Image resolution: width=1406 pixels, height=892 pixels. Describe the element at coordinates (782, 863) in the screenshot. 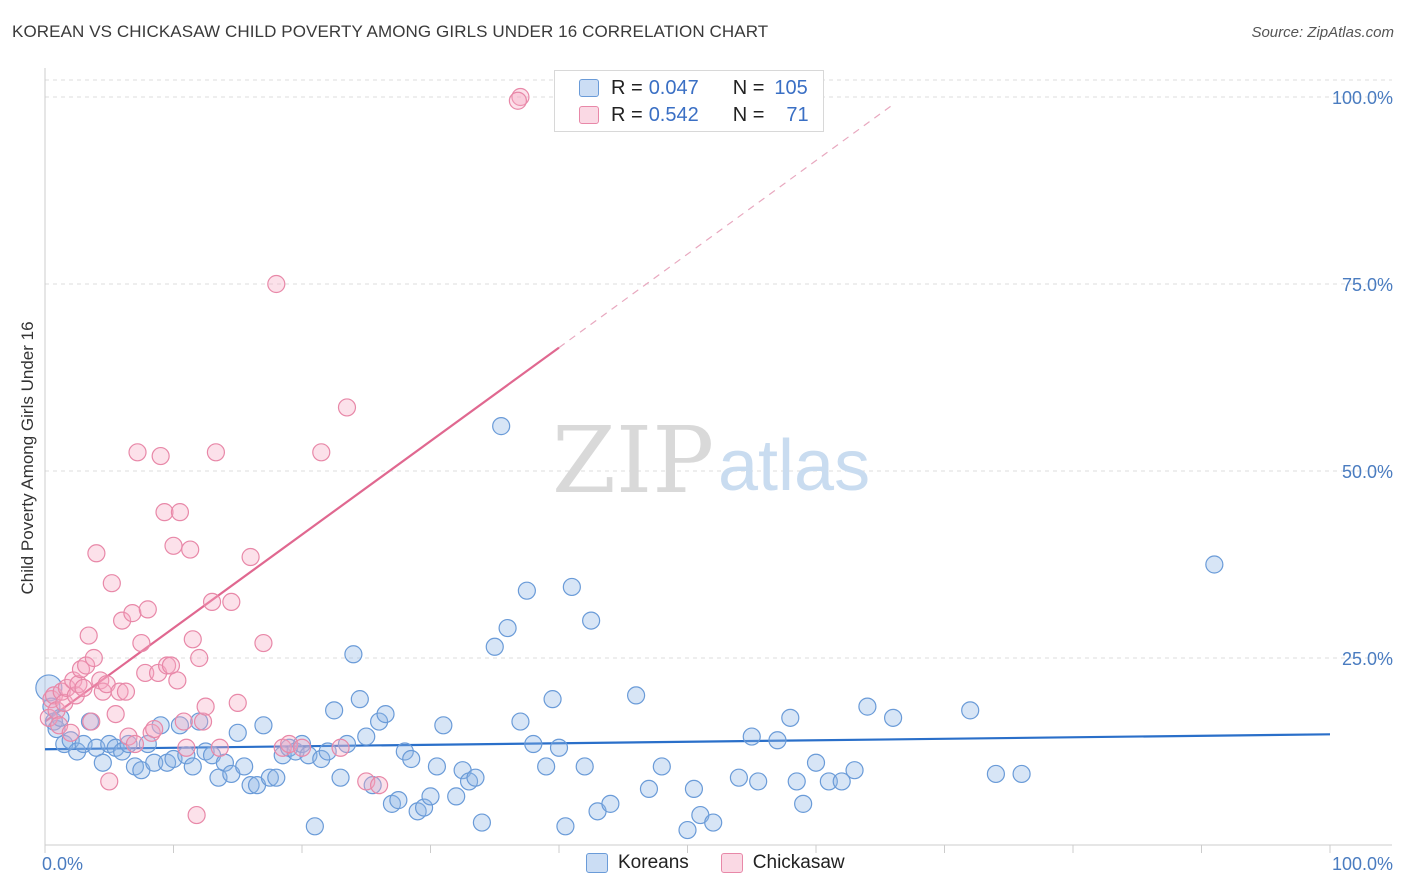

I see `series-legend-chickasaw: Chickasaw` at that location.